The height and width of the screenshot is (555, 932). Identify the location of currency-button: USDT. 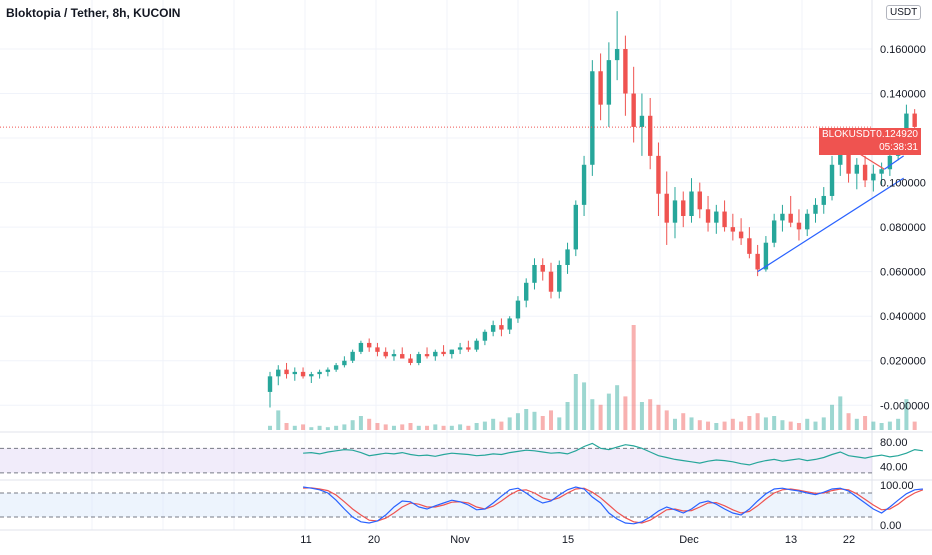
(904, 12).